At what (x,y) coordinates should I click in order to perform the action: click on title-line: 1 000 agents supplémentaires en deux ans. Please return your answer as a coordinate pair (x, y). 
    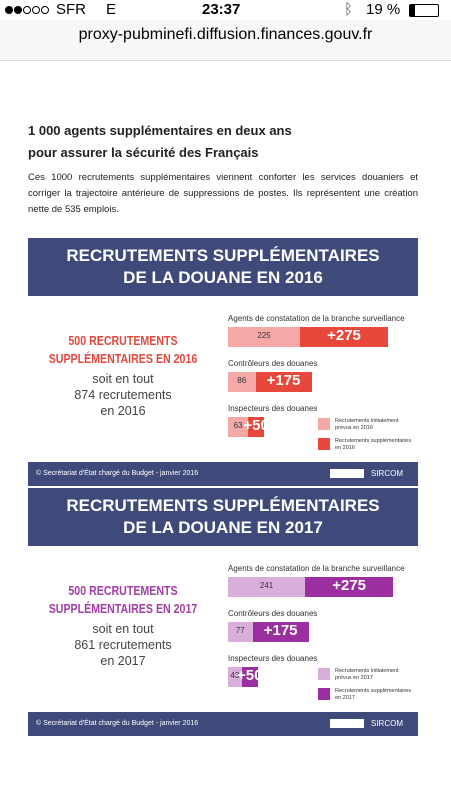
    Looking at the image, I should click on (160, 130).